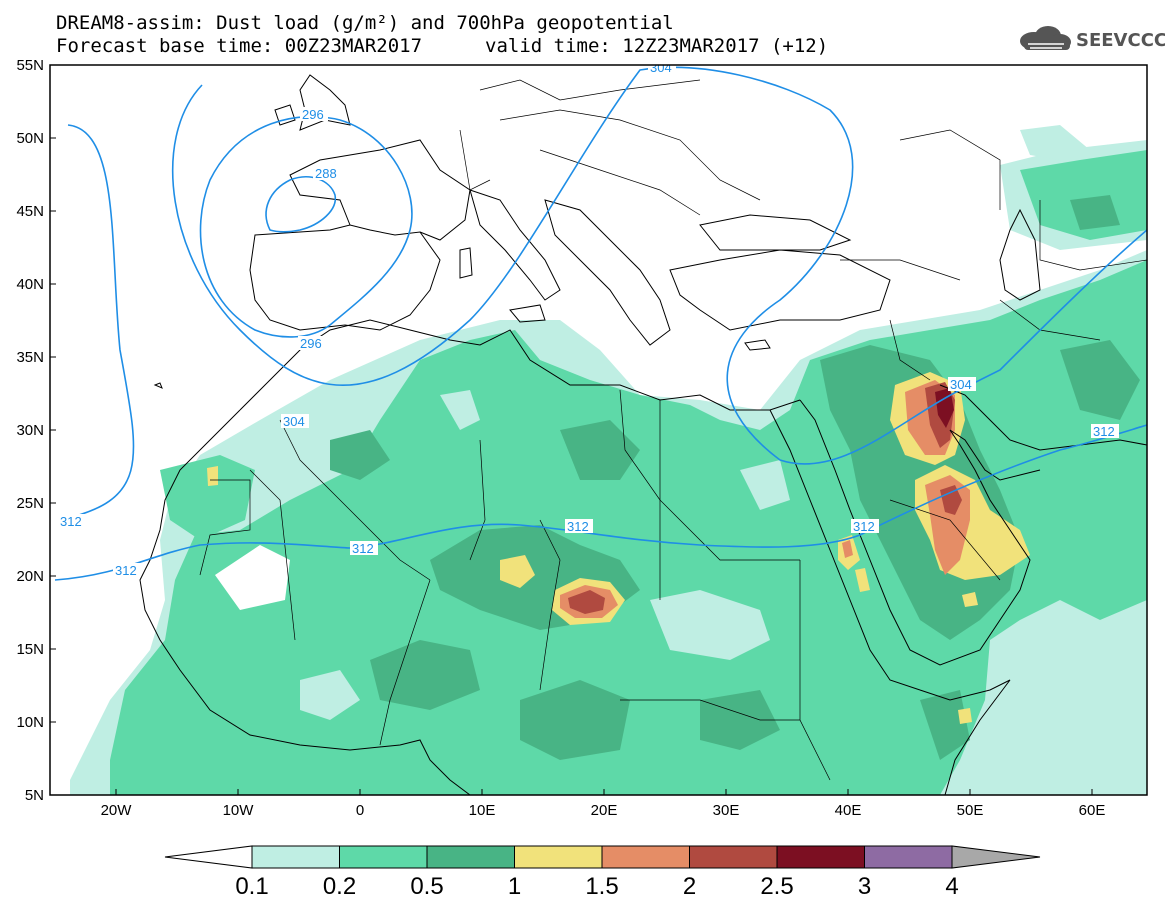 This screenshot has width=1165, height=907. What do you see at coordinates (426, 886) in the screenshot?
I see `colorbar-tick-label: 0.5` at bounding box center [426, 886].